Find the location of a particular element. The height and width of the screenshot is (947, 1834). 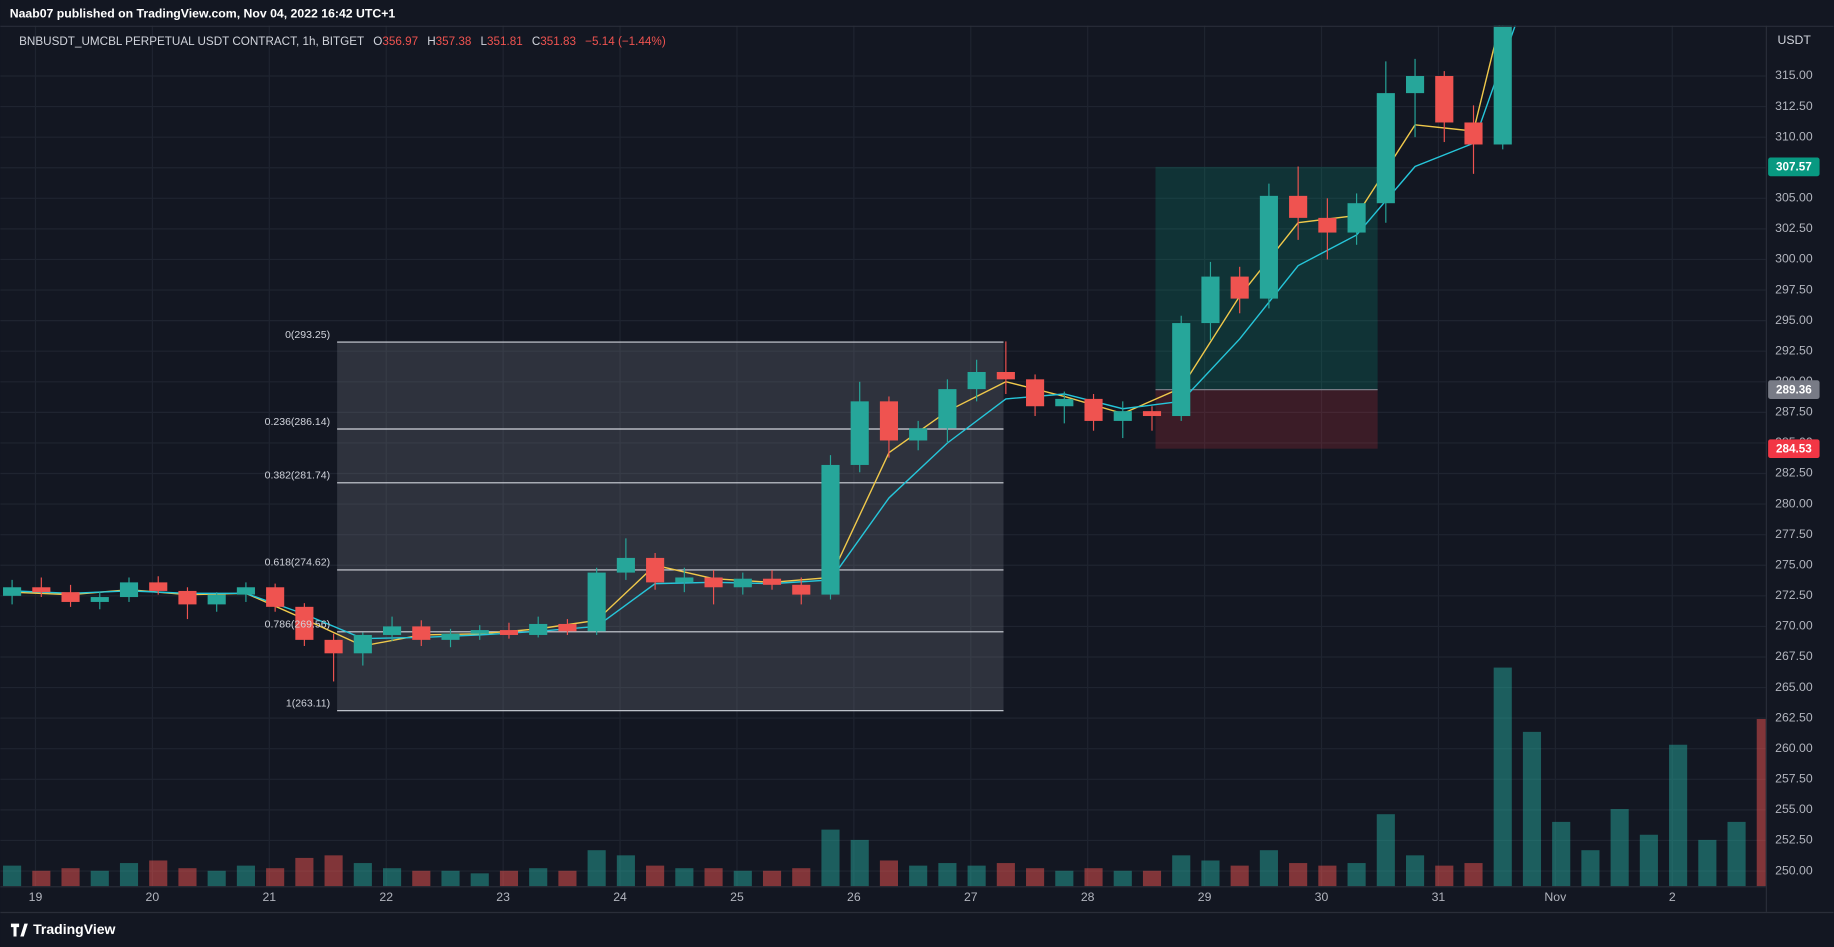

y-tick-label: 262.50 is located at coordinates (1794, 717).